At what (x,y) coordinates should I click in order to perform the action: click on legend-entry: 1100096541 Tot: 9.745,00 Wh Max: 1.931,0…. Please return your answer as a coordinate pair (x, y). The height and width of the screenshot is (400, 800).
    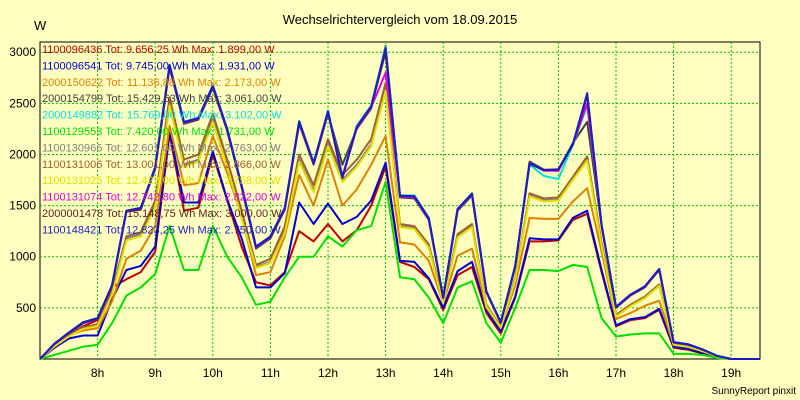
    Looking at the image, I should click on (158, 66).